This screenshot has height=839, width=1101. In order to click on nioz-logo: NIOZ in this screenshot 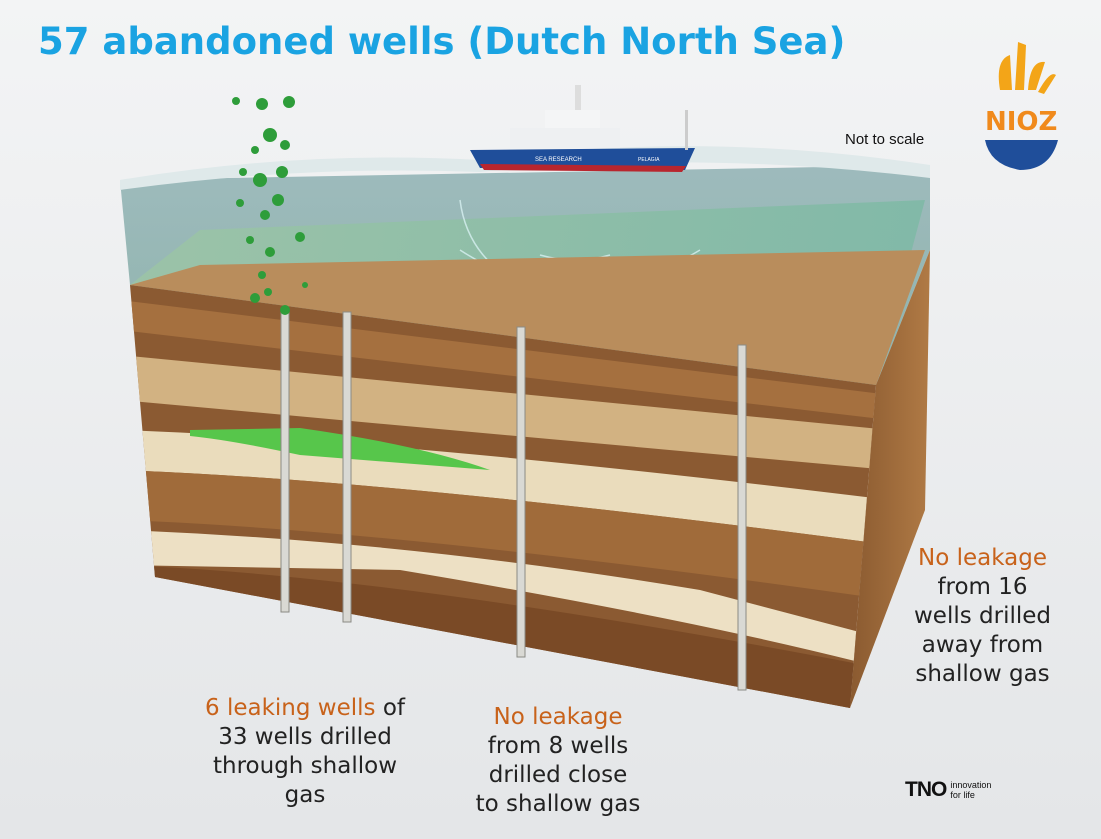, I will do `click(1021, 106)`.